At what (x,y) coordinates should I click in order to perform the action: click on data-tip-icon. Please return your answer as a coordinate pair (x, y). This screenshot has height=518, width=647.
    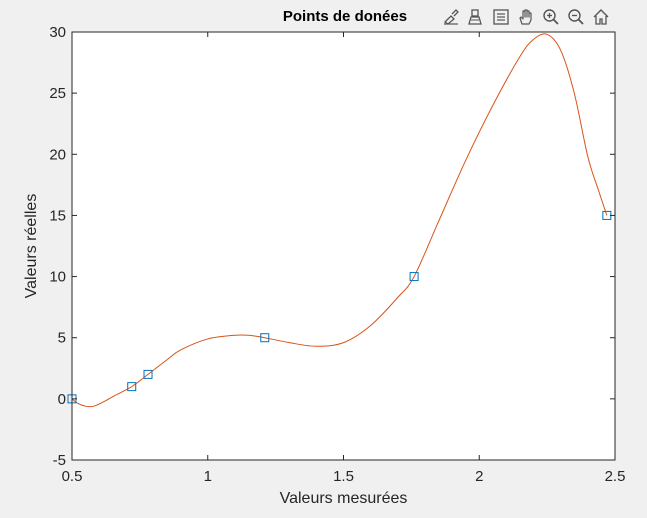
    Looking at the image, I should click on (476, 17).